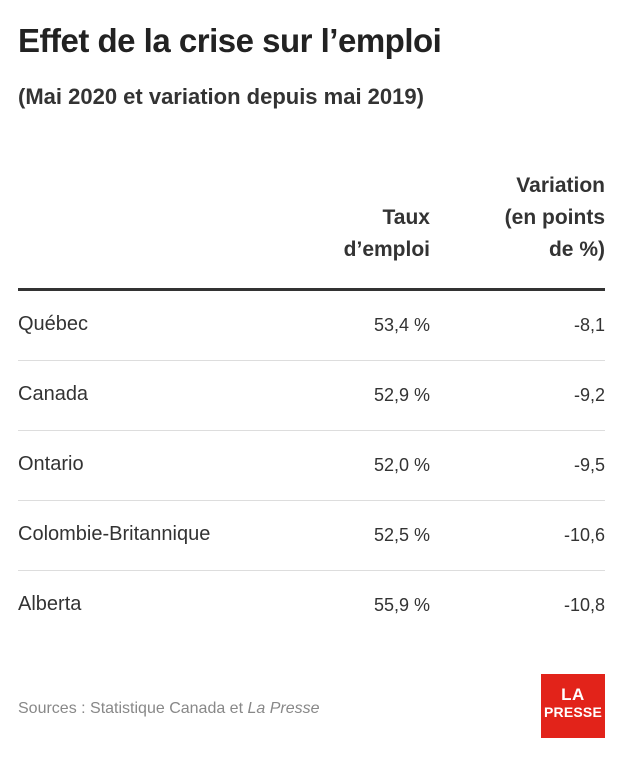 The height and width of the screenshot is (768, 623). I want to click on table-row: Québec 53,4 % -8,1, so click(311, 326).